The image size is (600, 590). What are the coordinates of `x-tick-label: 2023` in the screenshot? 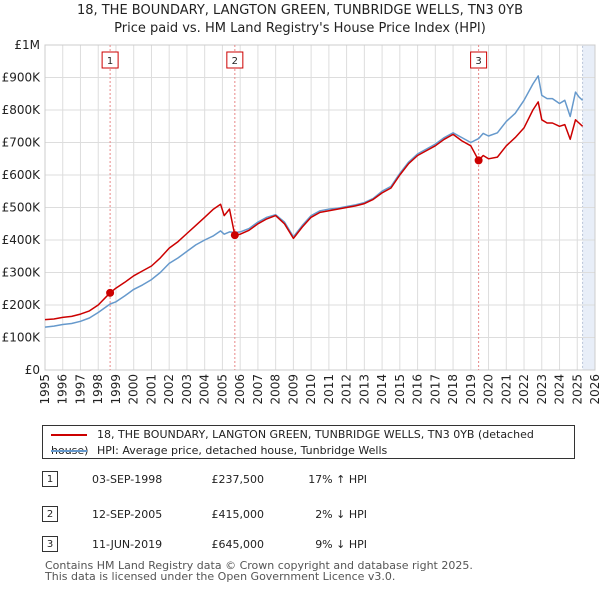 It's located at (542, 389).